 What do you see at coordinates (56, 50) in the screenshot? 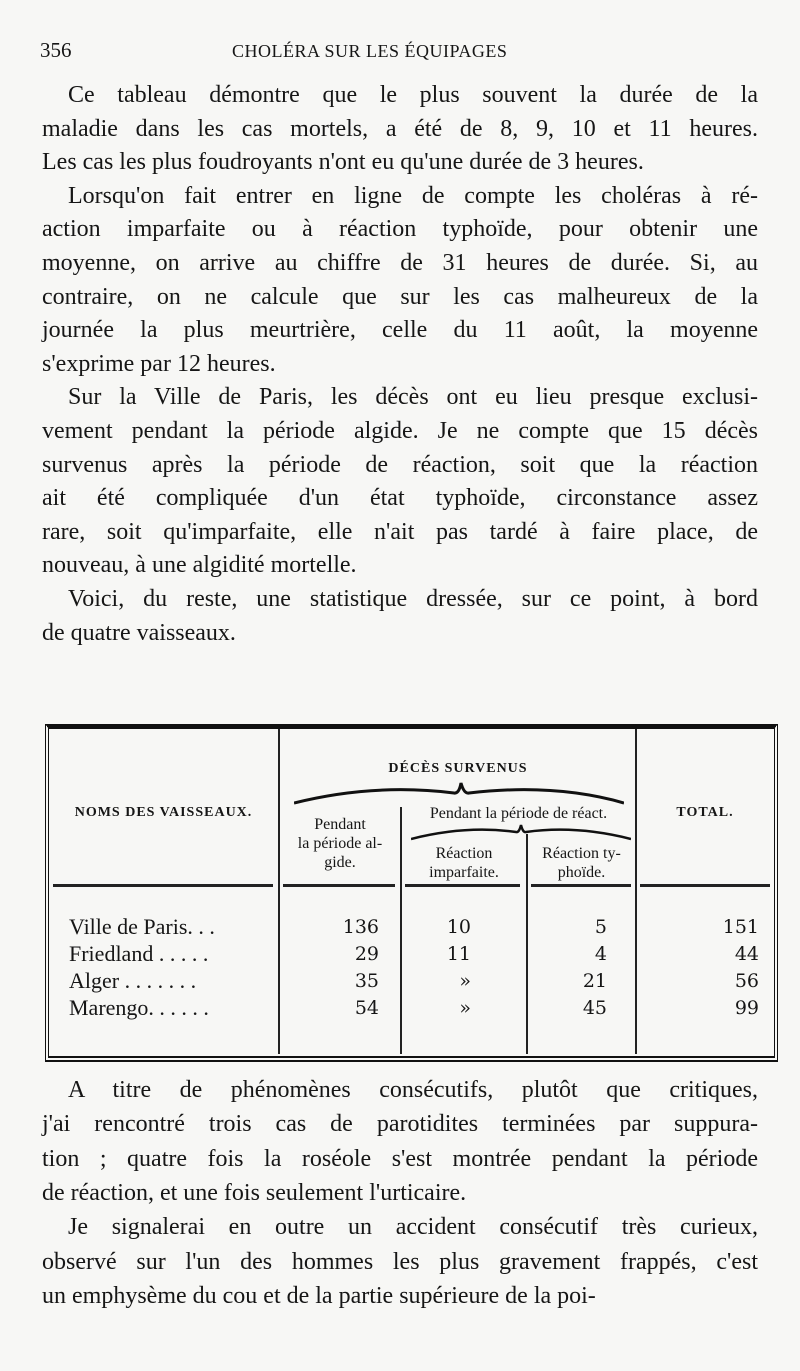
I see `page-number: 356` at bounding box center [56, 50].